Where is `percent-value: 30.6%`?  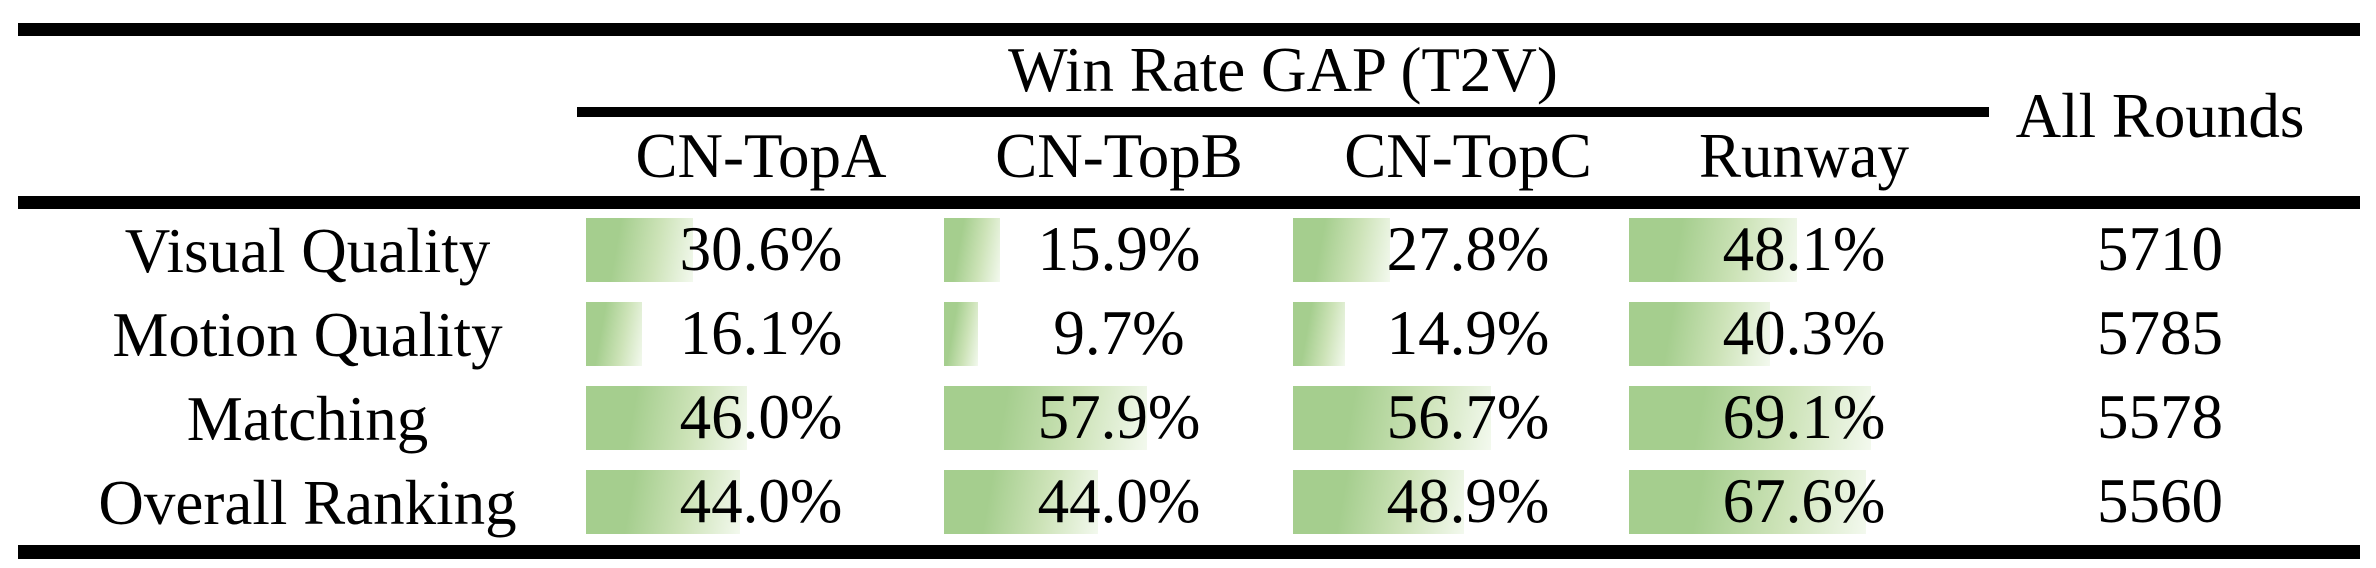 percent-value: 30.6% is located at coordinates (761, 249).